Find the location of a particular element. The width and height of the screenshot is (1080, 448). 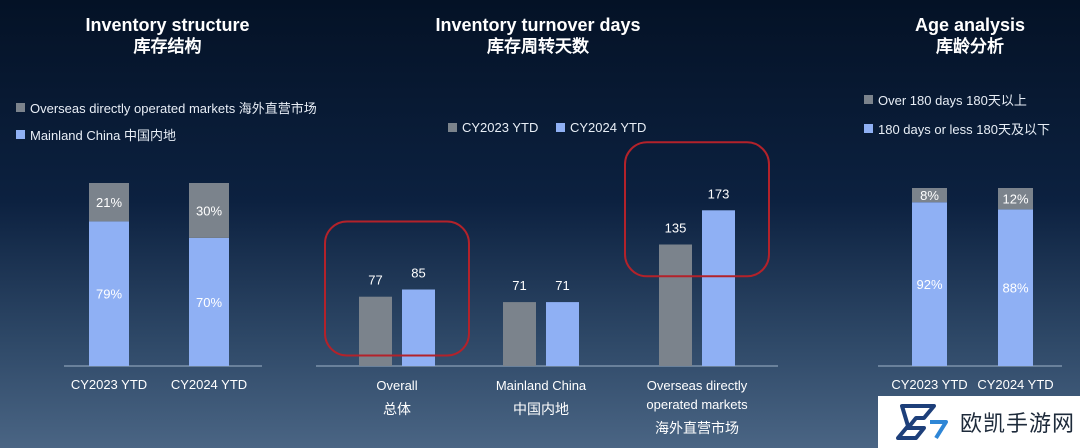

title-zh: 库龄分析 is located at coordinates (970, 46).